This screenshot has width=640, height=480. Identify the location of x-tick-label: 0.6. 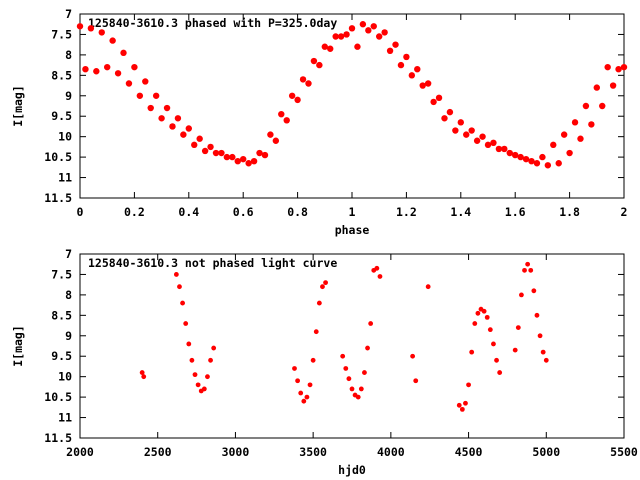
(243, 212).